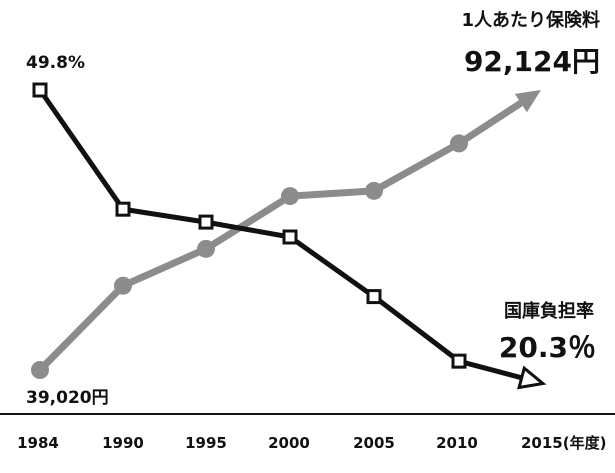 This screenshot has width=615, height=473. Describe the element at coordinates (542, 443) in the screenshot. I see `x-tick-label-last: 2015` at that location.